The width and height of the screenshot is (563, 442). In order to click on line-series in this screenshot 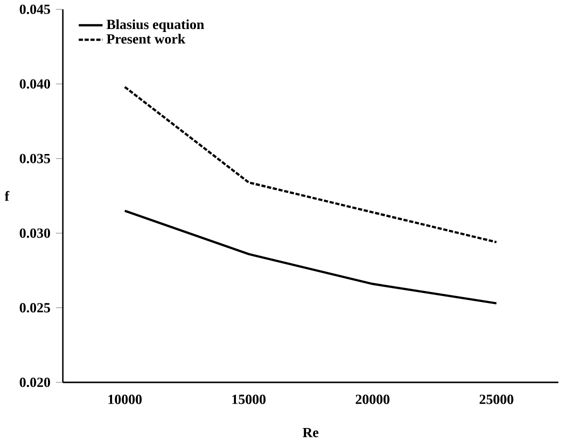, I will do `click(311, 257)`.